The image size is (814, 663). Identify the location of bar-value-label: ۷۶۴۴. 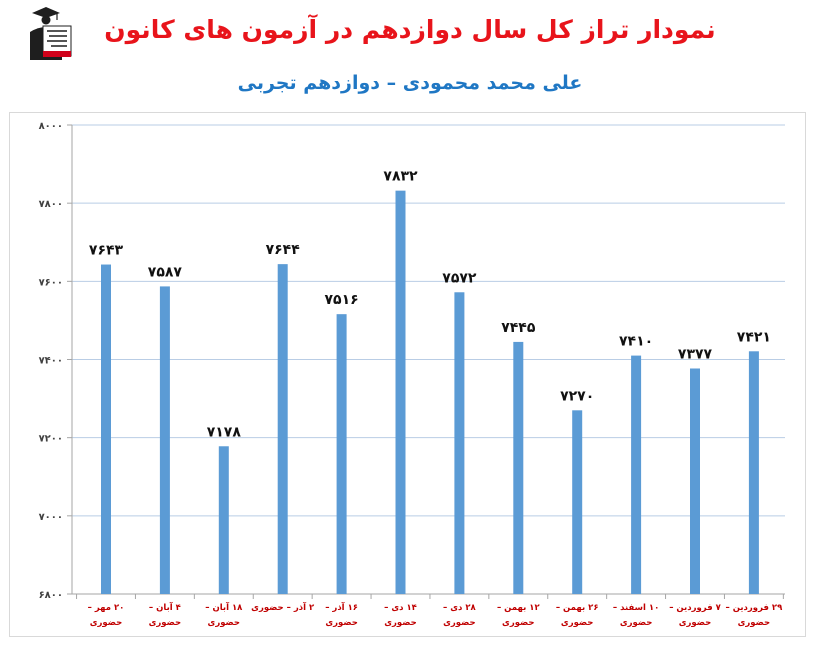
(283, 250).